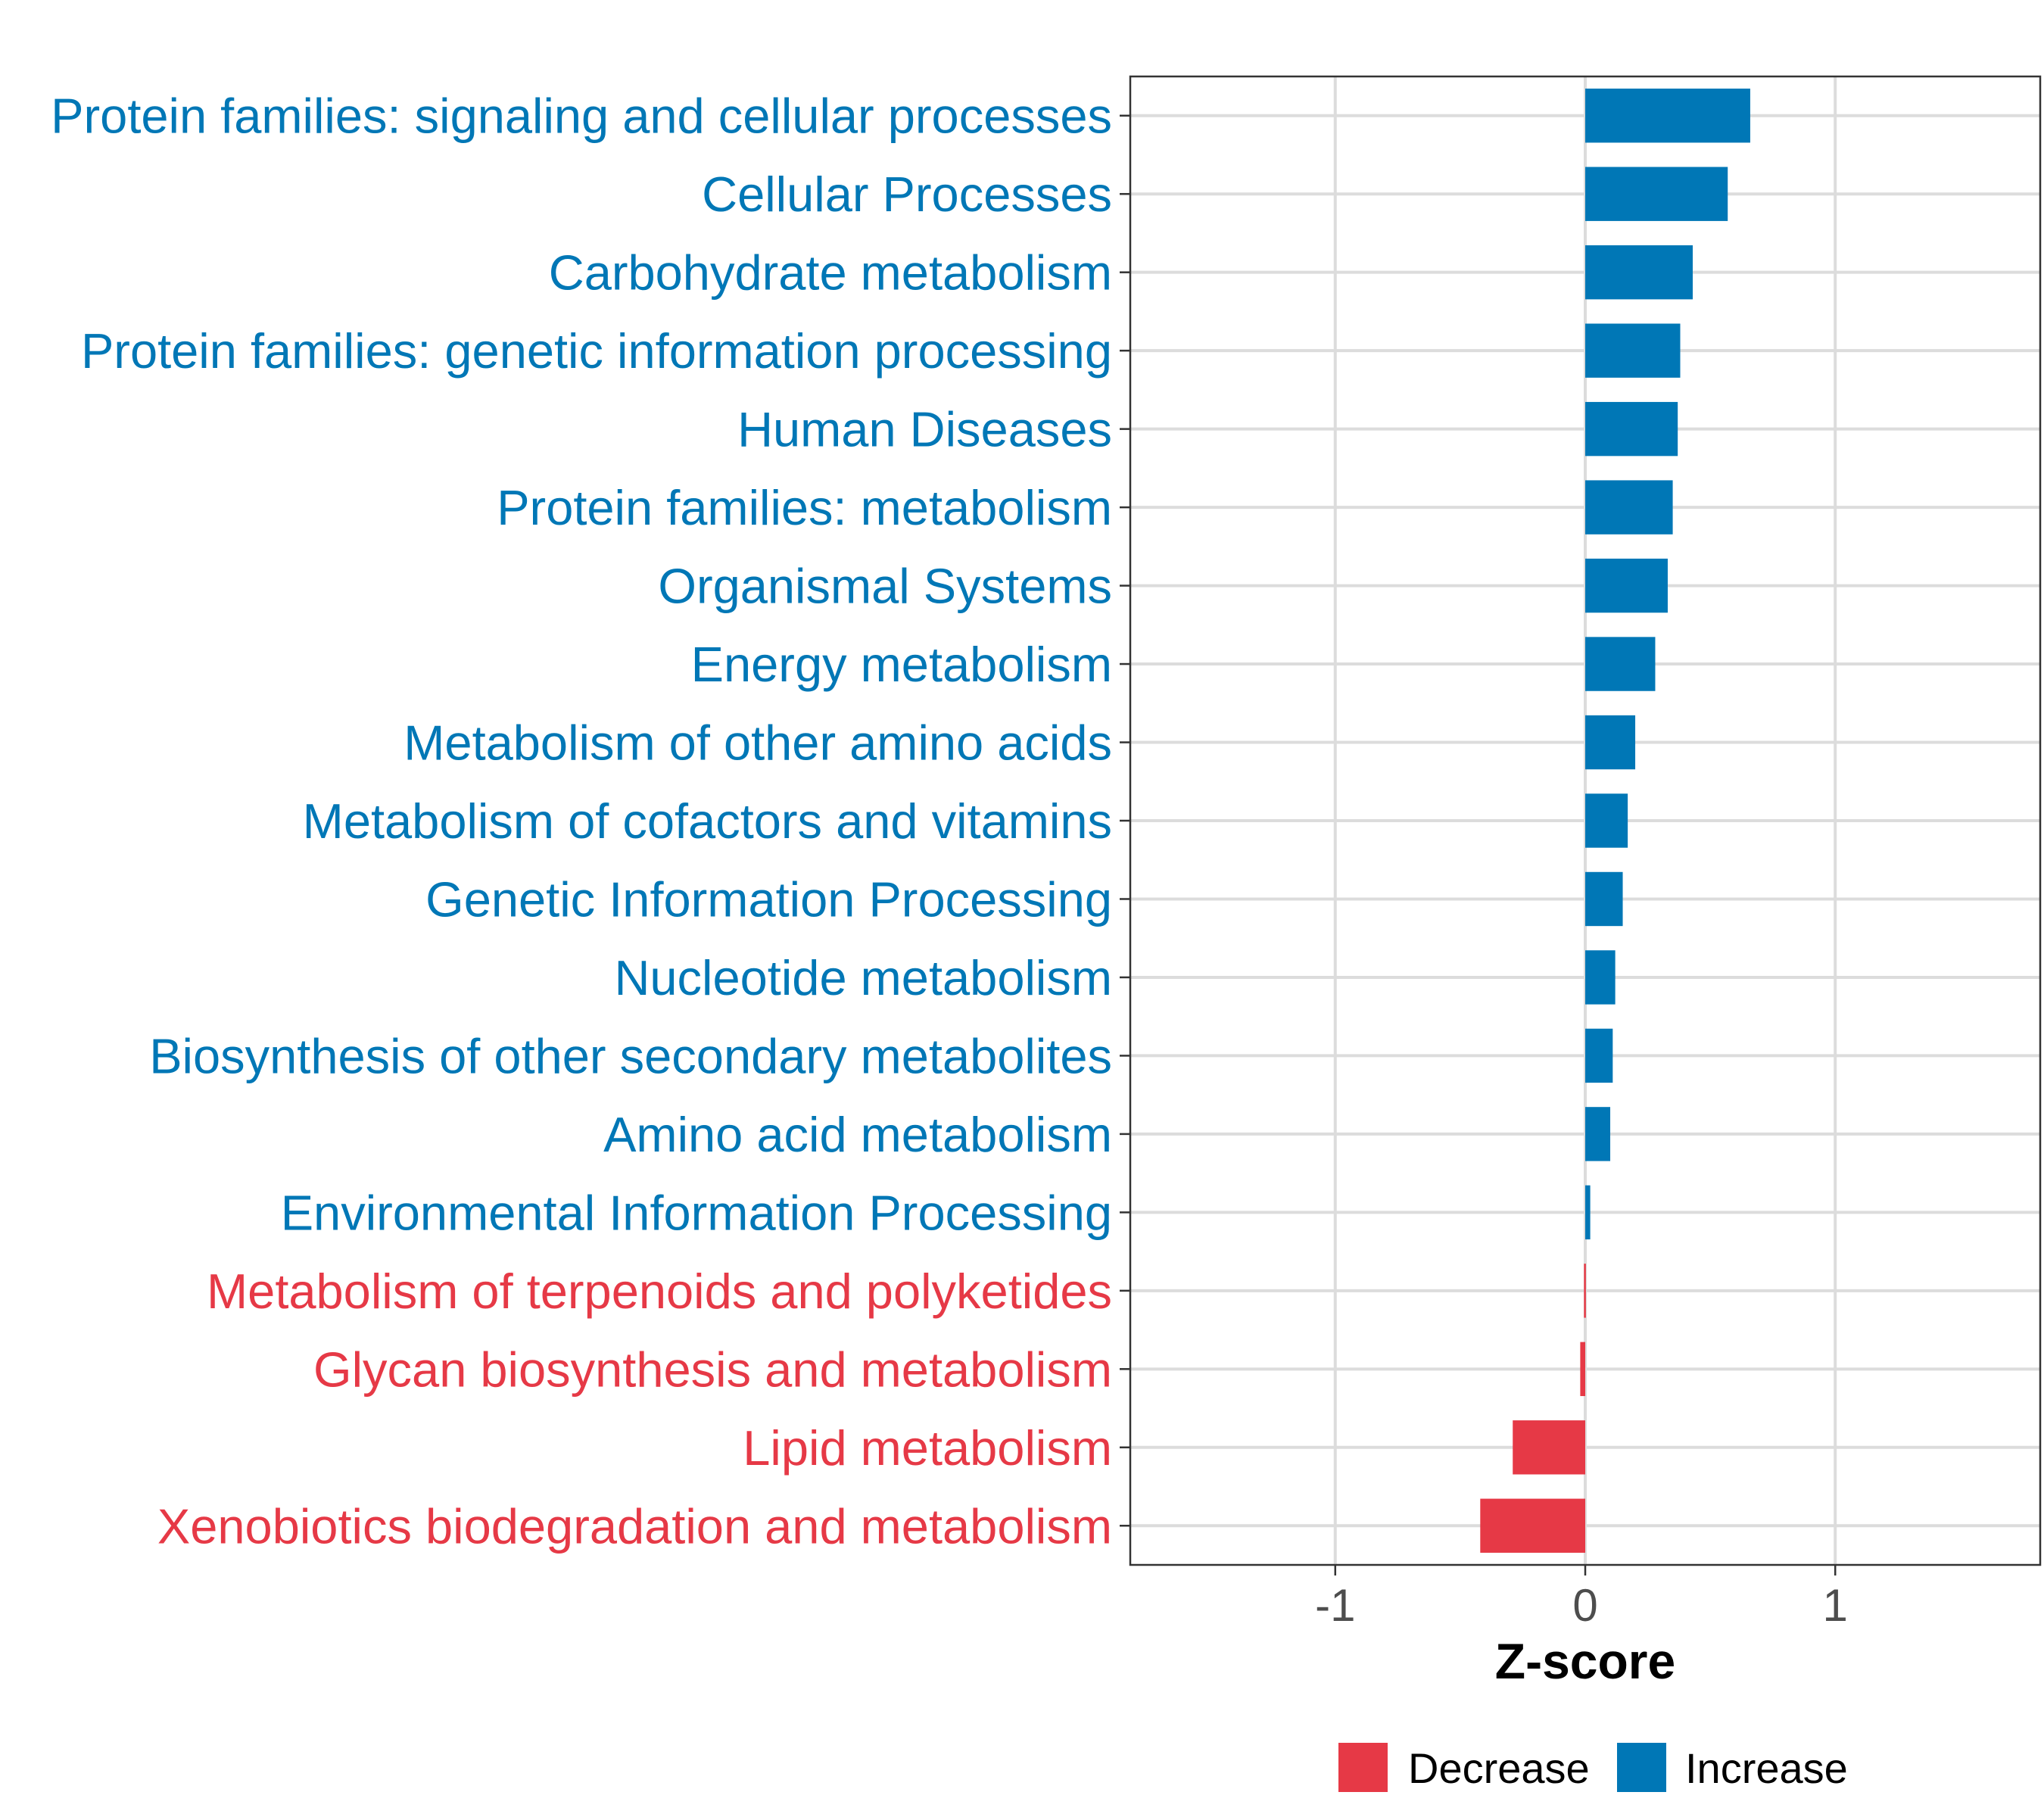  I want to click on category-label-1: Cellular Processes, so click(907, 194).